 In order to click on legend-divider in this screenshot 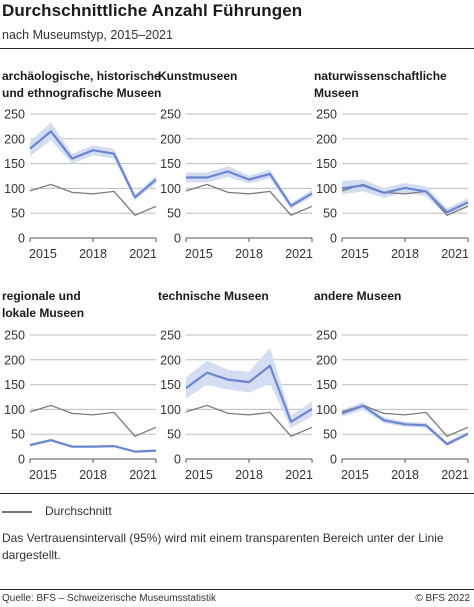, I will do `click(237, 493)`.